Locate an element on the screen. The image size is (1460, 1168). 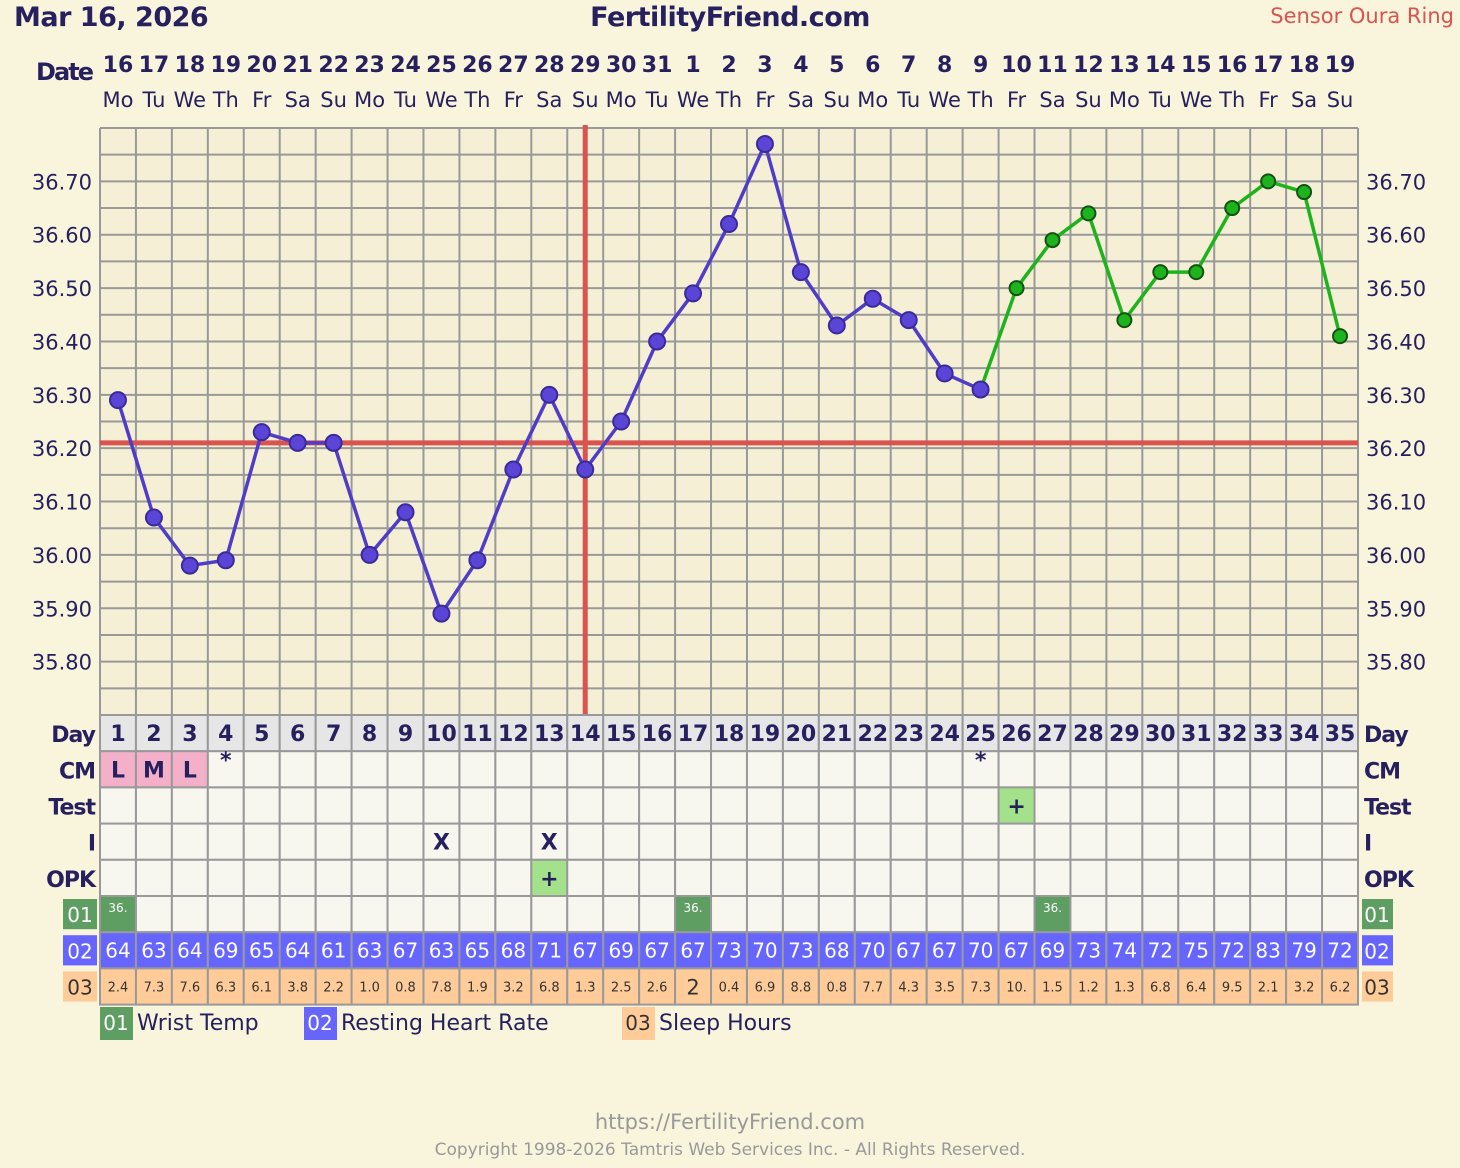
date-label: 13 is located at coordinates (1124, 65).